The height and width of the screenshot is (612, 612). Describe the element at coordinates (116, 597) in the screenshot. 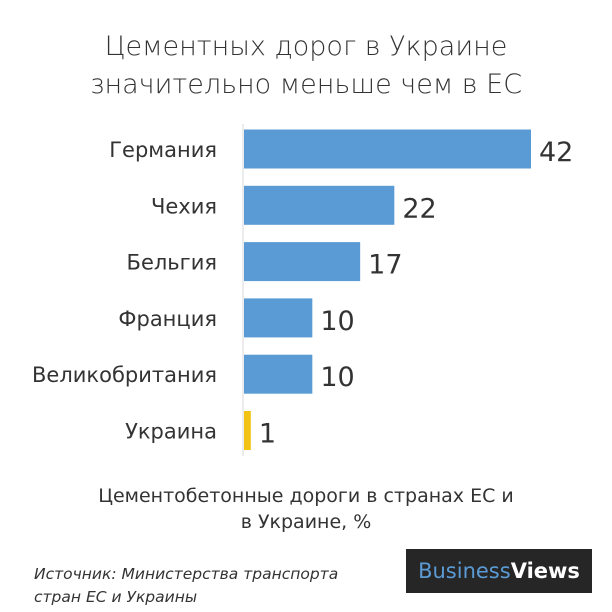

I see `source-line-2: стран ЕС и Украины` at that location.